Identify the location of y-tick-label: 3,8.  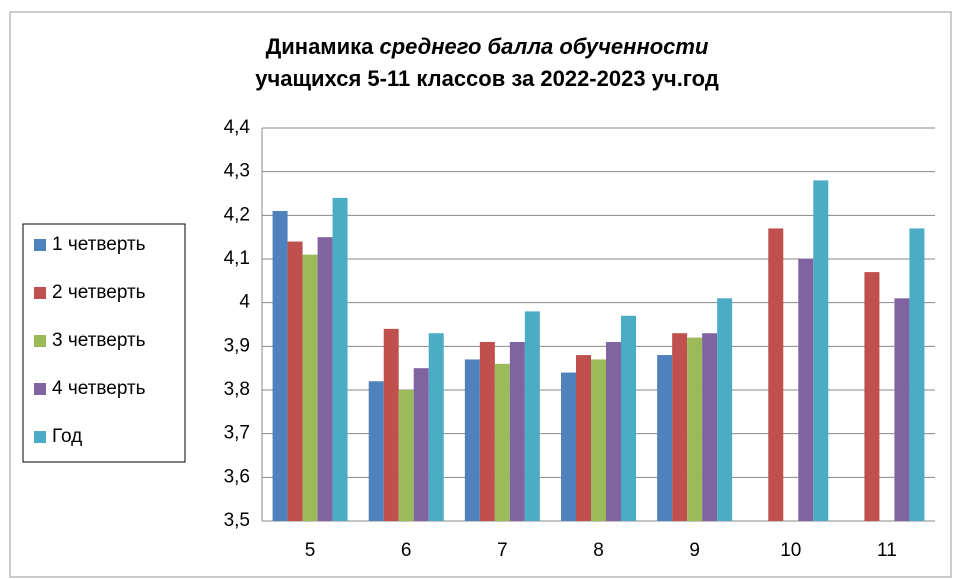
(237, 389).